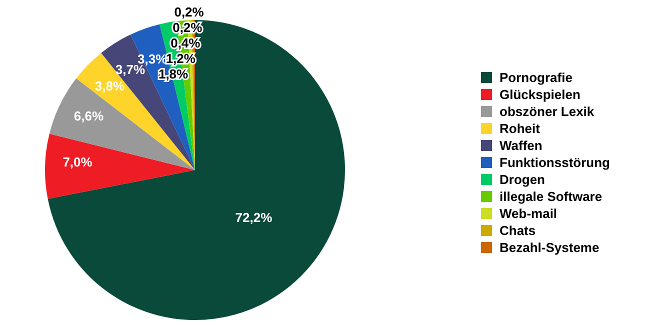 The width and height of the screenshot is (650, 325). Describe the element at coordinates (549, 247) in the screenshot. I see `legend-label: Bezahl-Systeme` at that location.